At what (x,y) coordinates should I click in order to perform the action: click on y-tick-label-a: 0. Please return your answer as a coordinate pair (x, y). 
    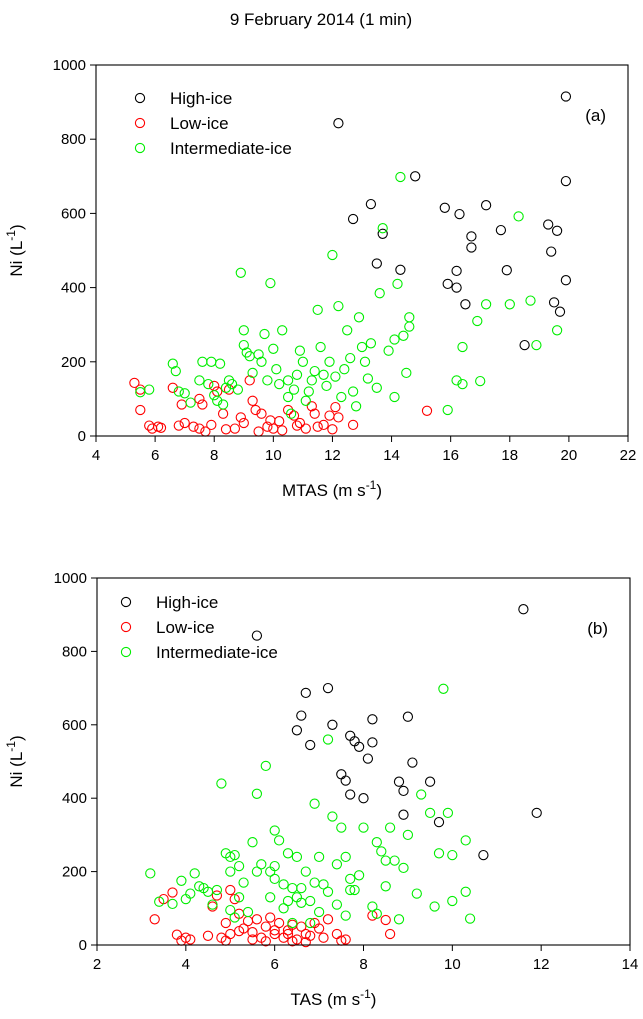
    Looking at the image, I should click on (82, 436).